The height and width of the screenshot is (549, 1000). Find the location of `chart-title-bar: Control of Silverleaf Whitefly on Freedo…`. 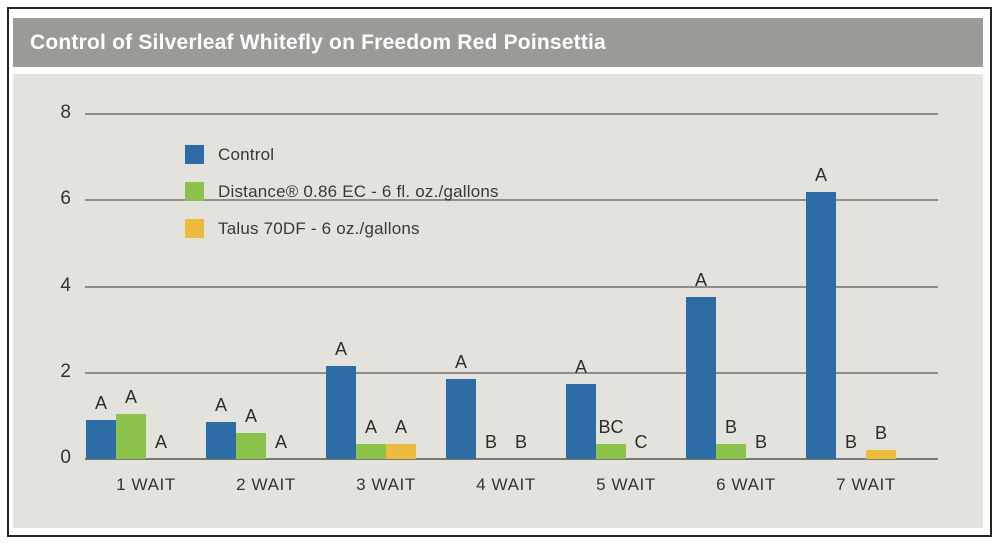

chart-title-bar: Control of Silverleaf Whitefly on Freedo… is located at coordinates (498, 42).